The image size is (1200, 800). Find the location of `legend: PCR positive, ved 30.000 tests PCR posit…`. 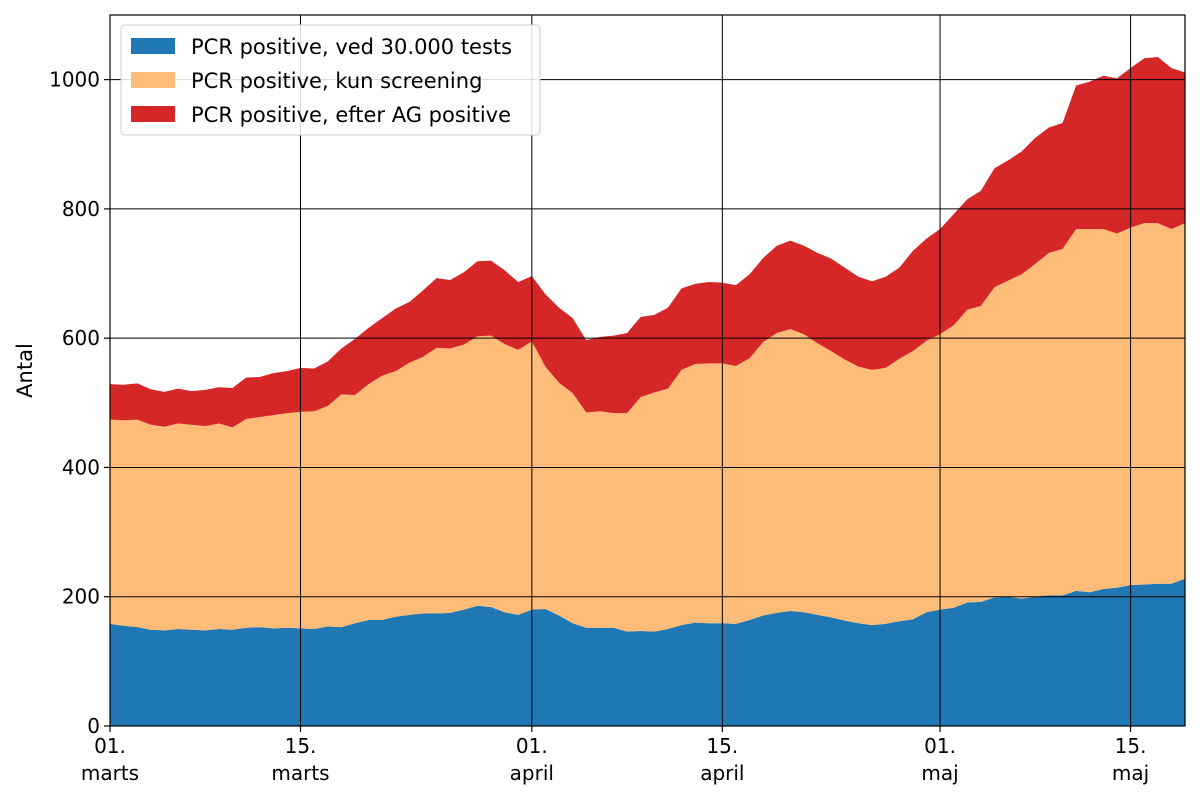

legend: PCR positive, ved 30.000 tests PCR posit… is located at coordinates (330, 80).